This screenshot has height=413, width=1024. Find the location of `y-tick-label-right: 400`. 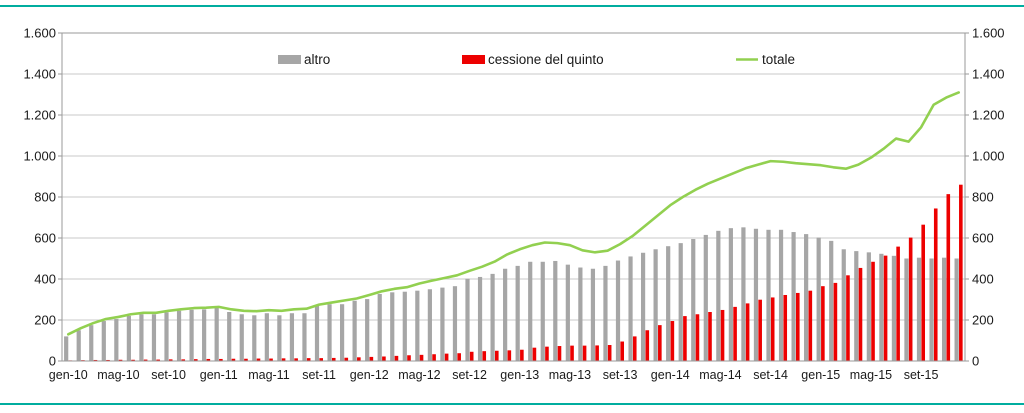

y-tick-label-right: 400 is located at coordinates (983, 279).